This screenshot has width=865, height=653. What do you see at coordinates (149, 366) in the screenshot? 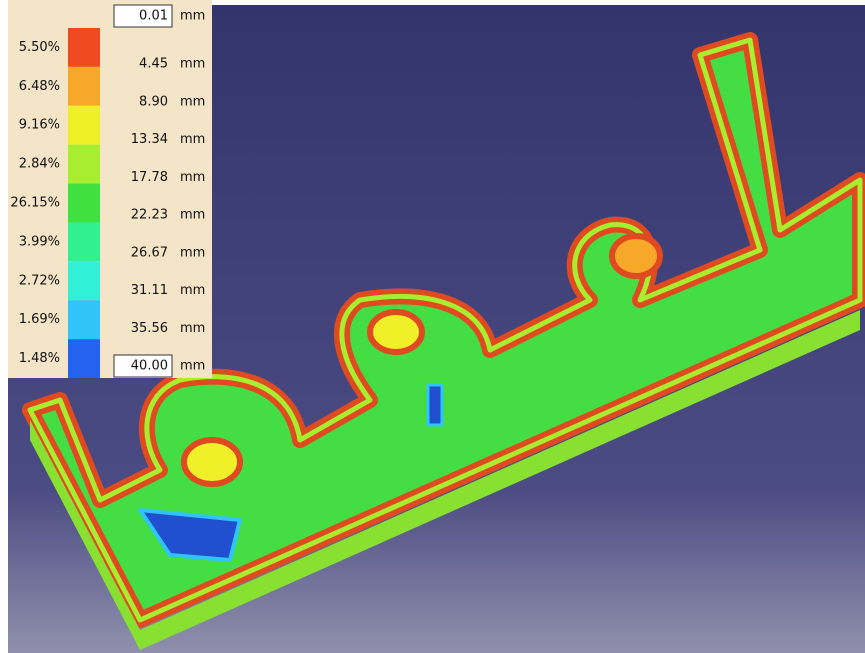
I see `thickness-label: 40.00` at bounding box center [149, 366].